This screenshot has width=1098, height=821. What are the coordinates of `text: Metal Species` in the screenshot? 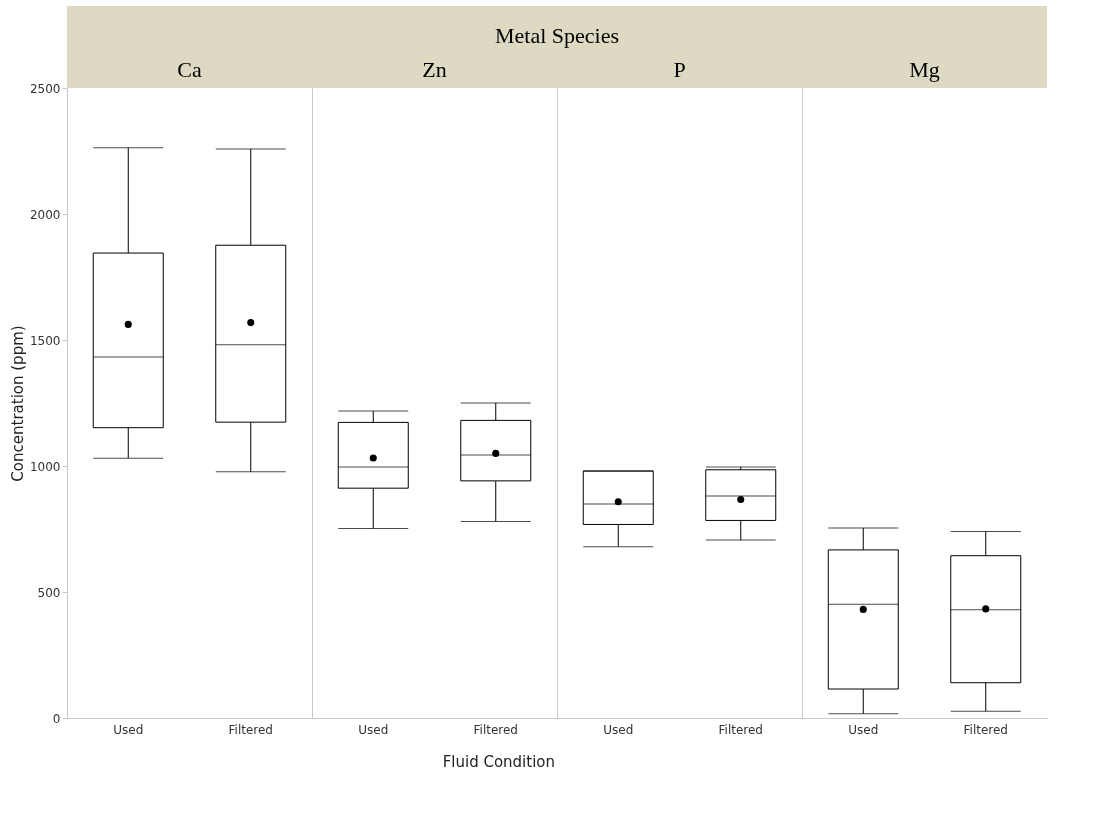 It's located at (557, 35).